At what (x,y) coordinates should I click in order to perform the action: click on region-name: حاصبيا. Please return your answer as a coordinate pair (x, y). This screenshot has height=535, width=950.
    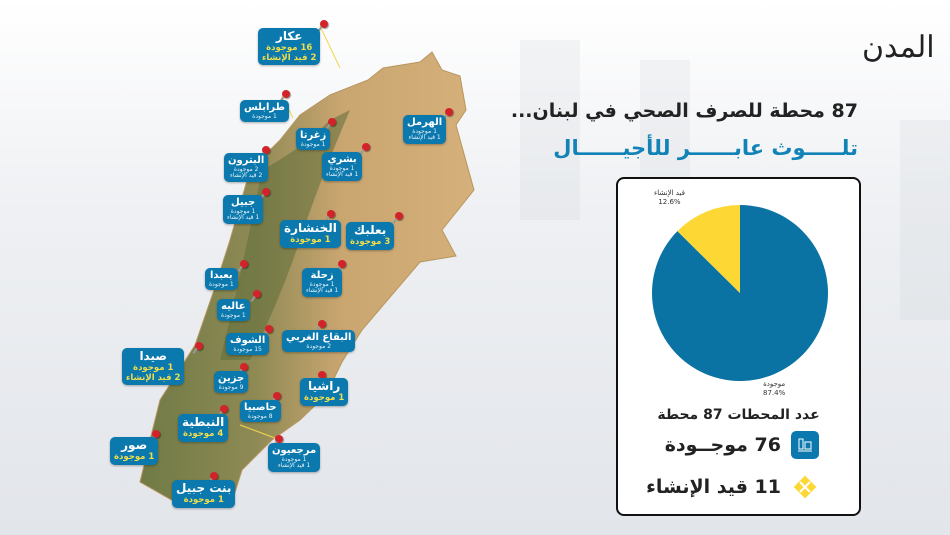
    Looking at the image, I should click on (260, 407).